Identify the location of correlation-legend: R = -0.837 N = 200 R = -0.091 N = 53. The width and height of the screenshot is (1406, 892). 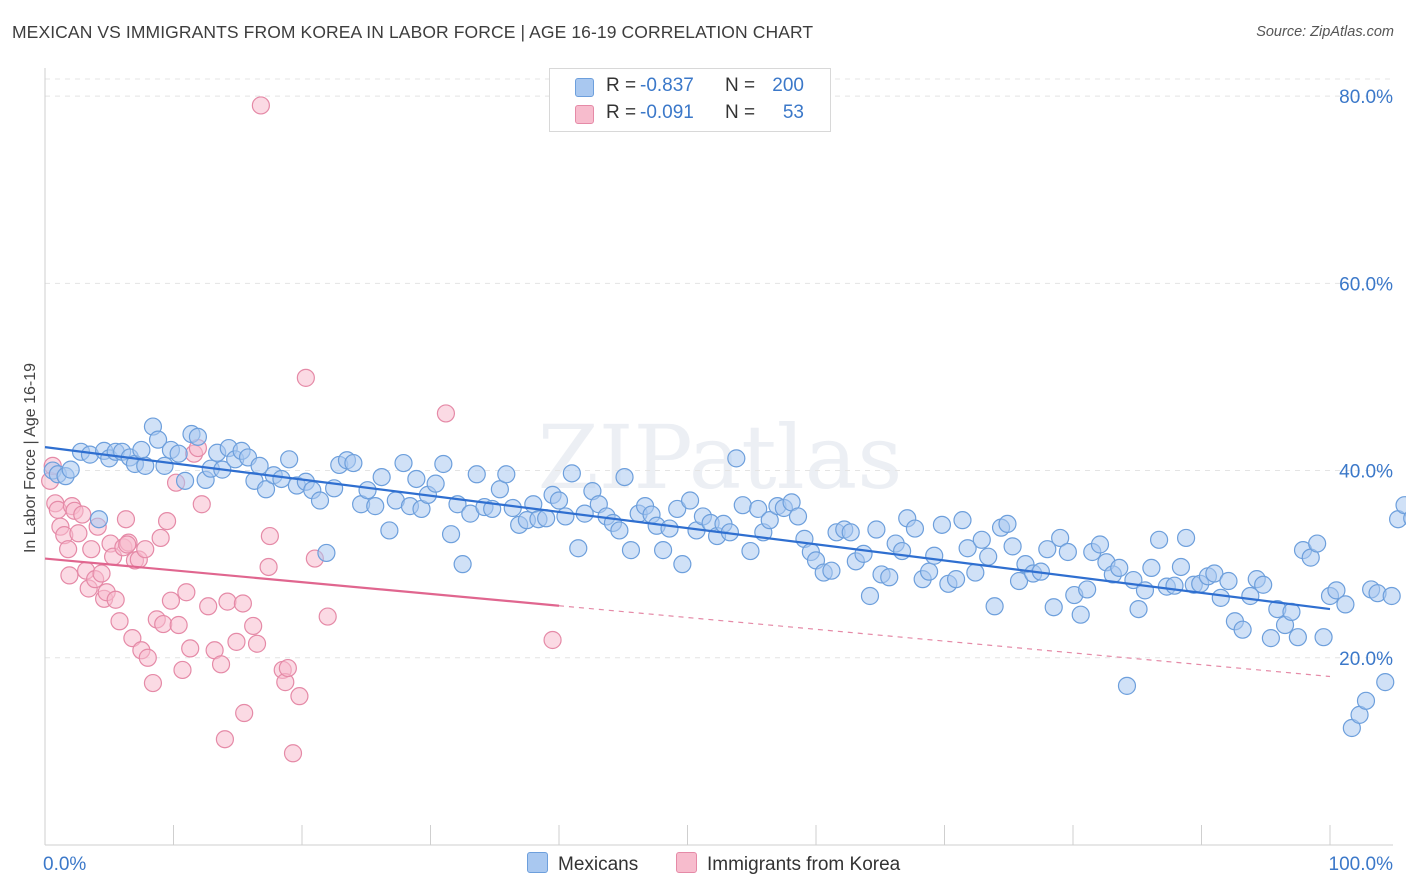
(690, 100).